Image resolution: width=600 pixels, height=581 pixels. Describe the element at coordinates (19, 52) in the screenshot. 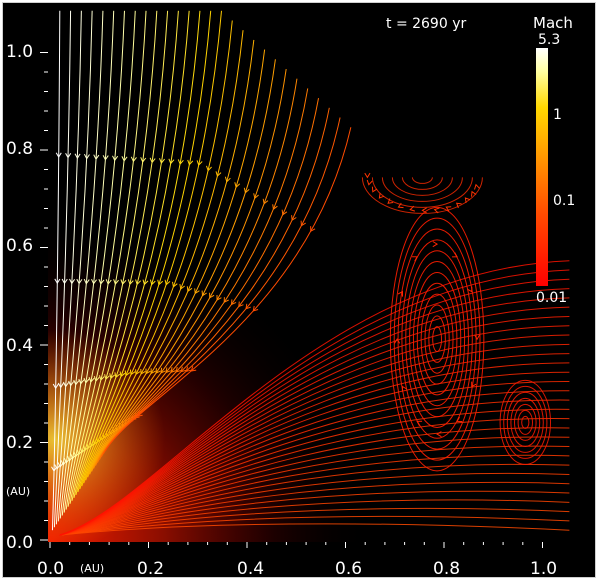

I see `y-tick-label: 1.0` at that location.